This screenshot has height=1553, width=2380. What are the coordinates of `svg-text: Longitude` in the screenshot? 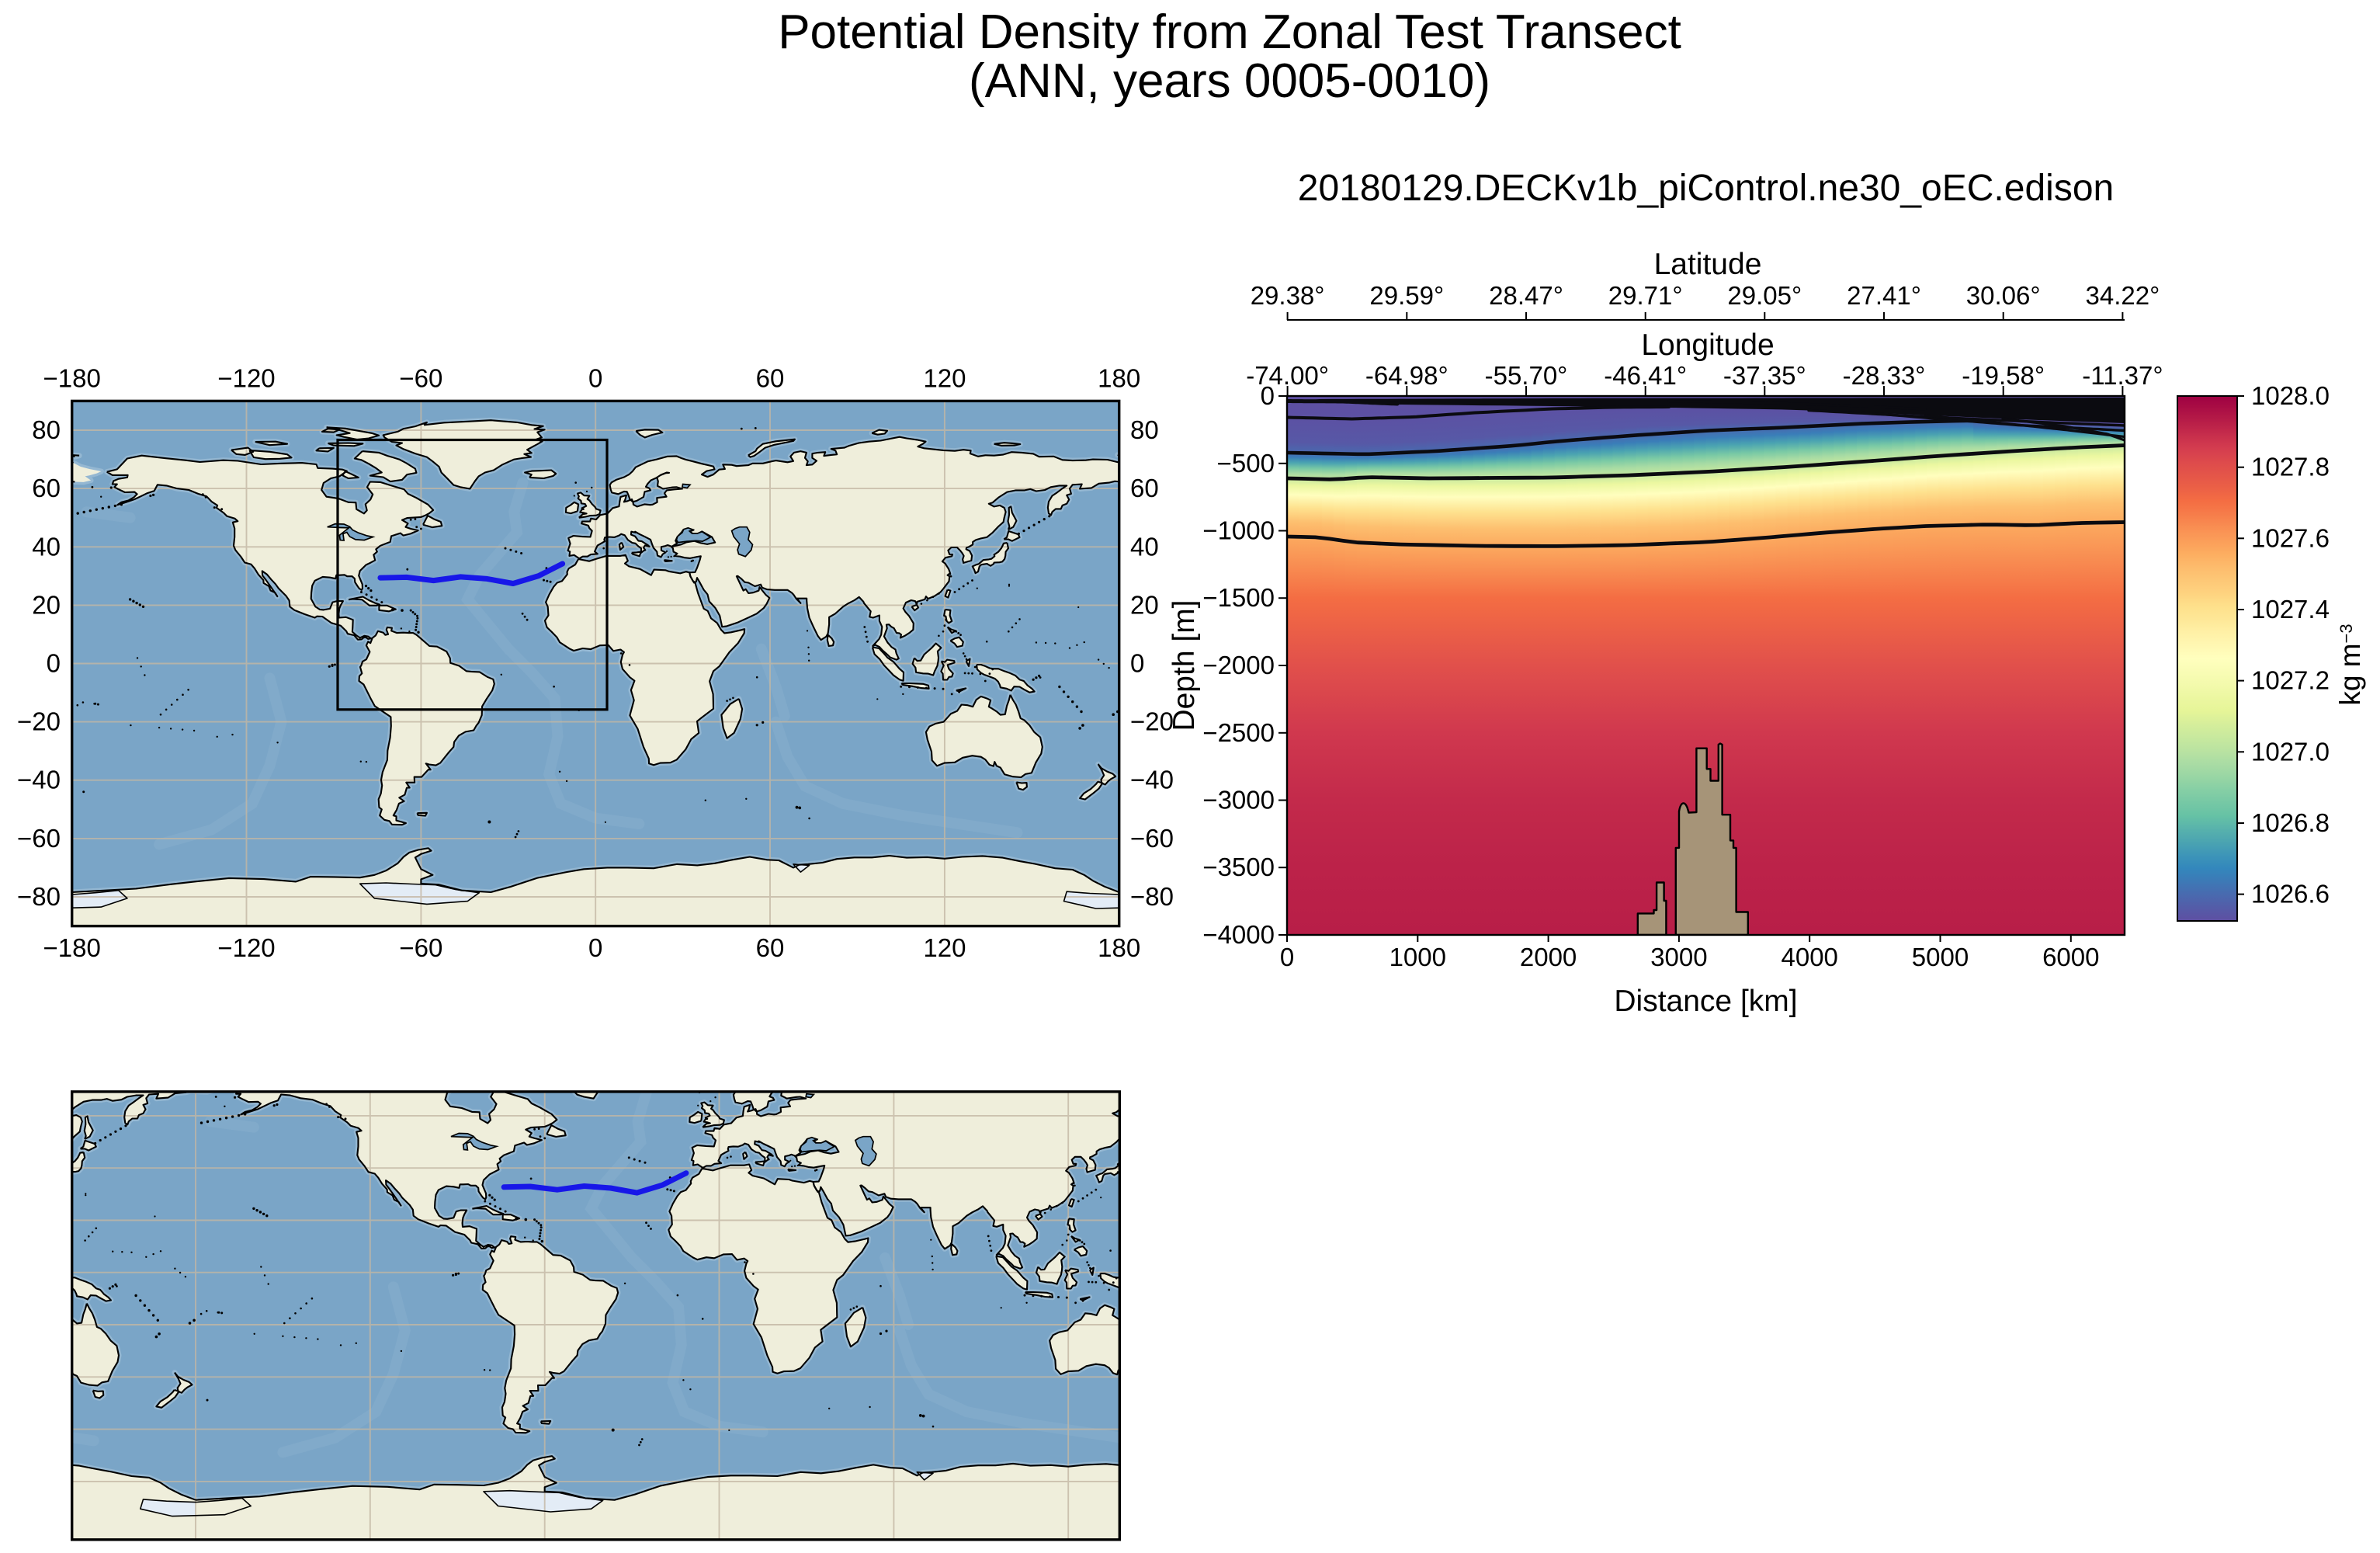 It's located at (1707, 345).